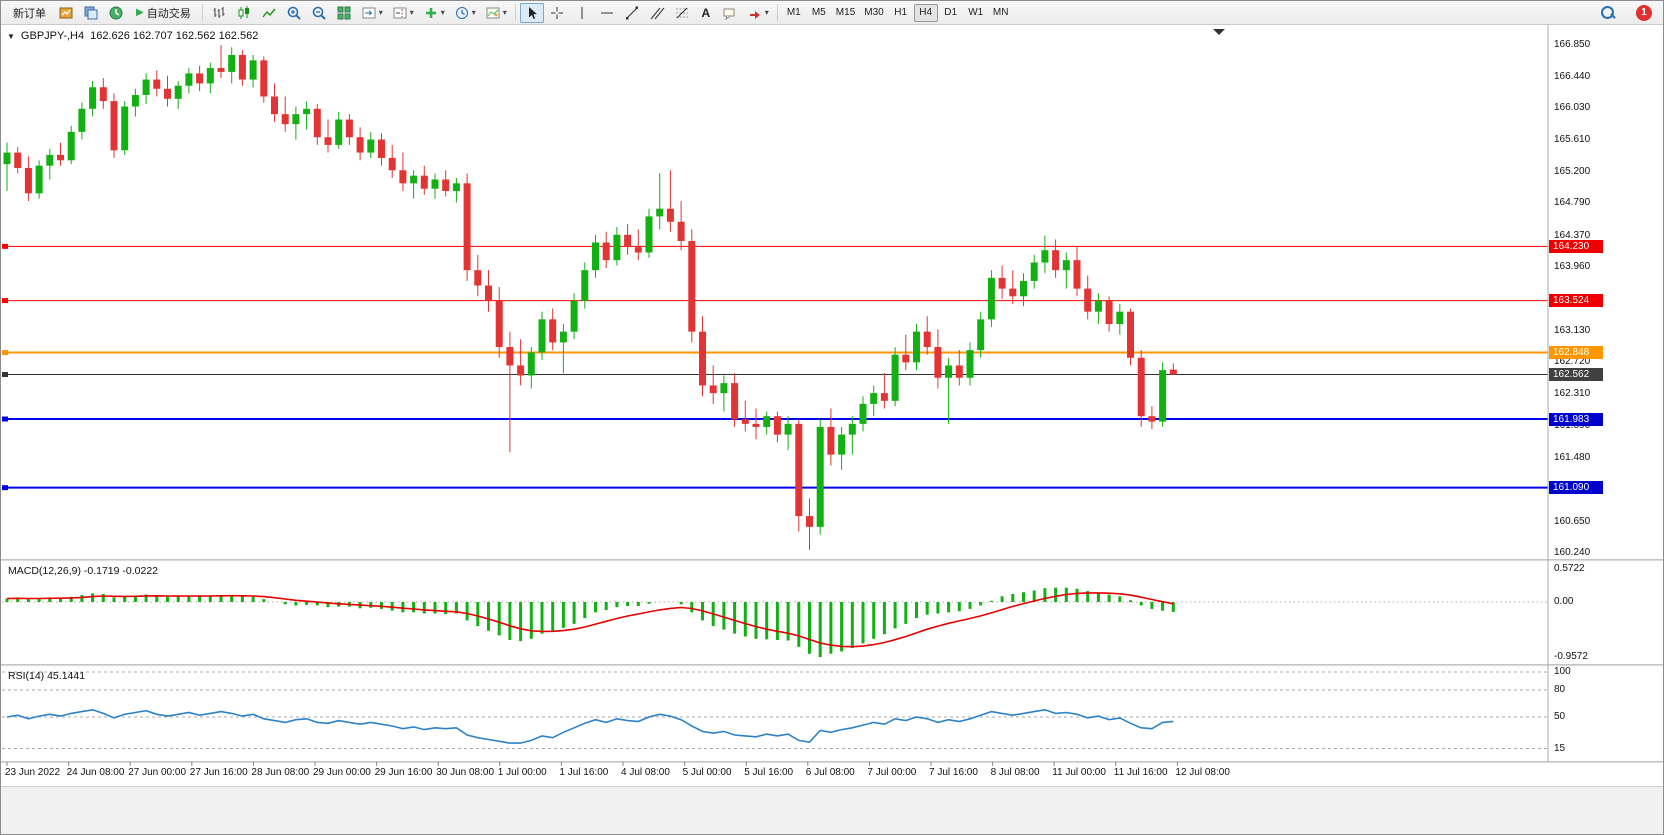  Describe the element at coordinates (1202, 772) in the screenshot. I see `time-axis-label: 12 Jul 08:00` at that location.